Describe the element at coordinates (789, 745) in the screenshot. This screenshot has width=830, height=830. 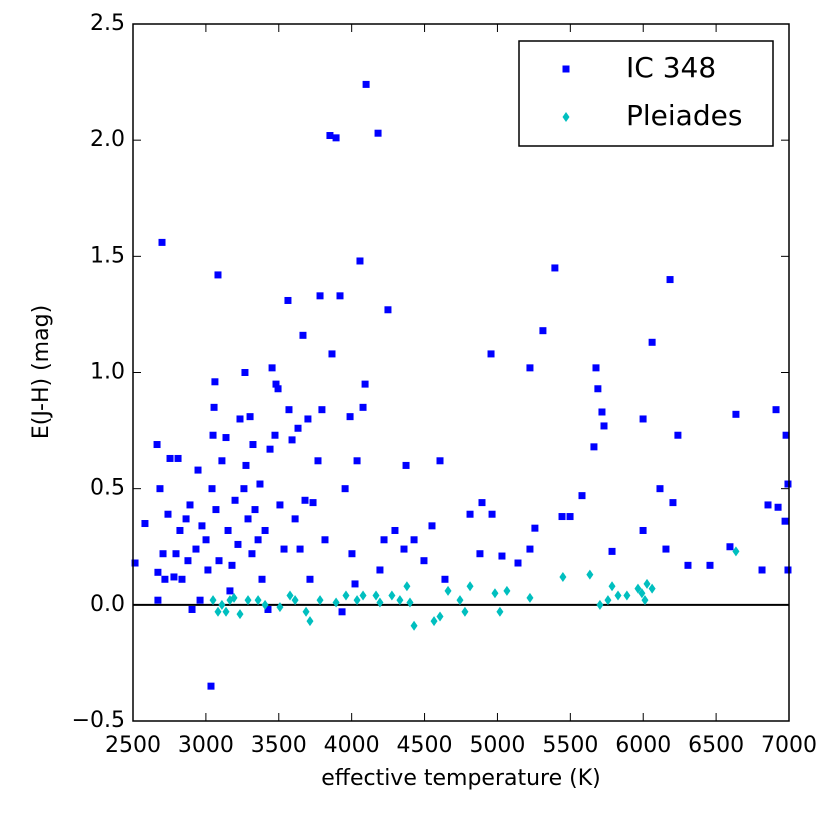
I see `x-tick-label: 7000` at that location.